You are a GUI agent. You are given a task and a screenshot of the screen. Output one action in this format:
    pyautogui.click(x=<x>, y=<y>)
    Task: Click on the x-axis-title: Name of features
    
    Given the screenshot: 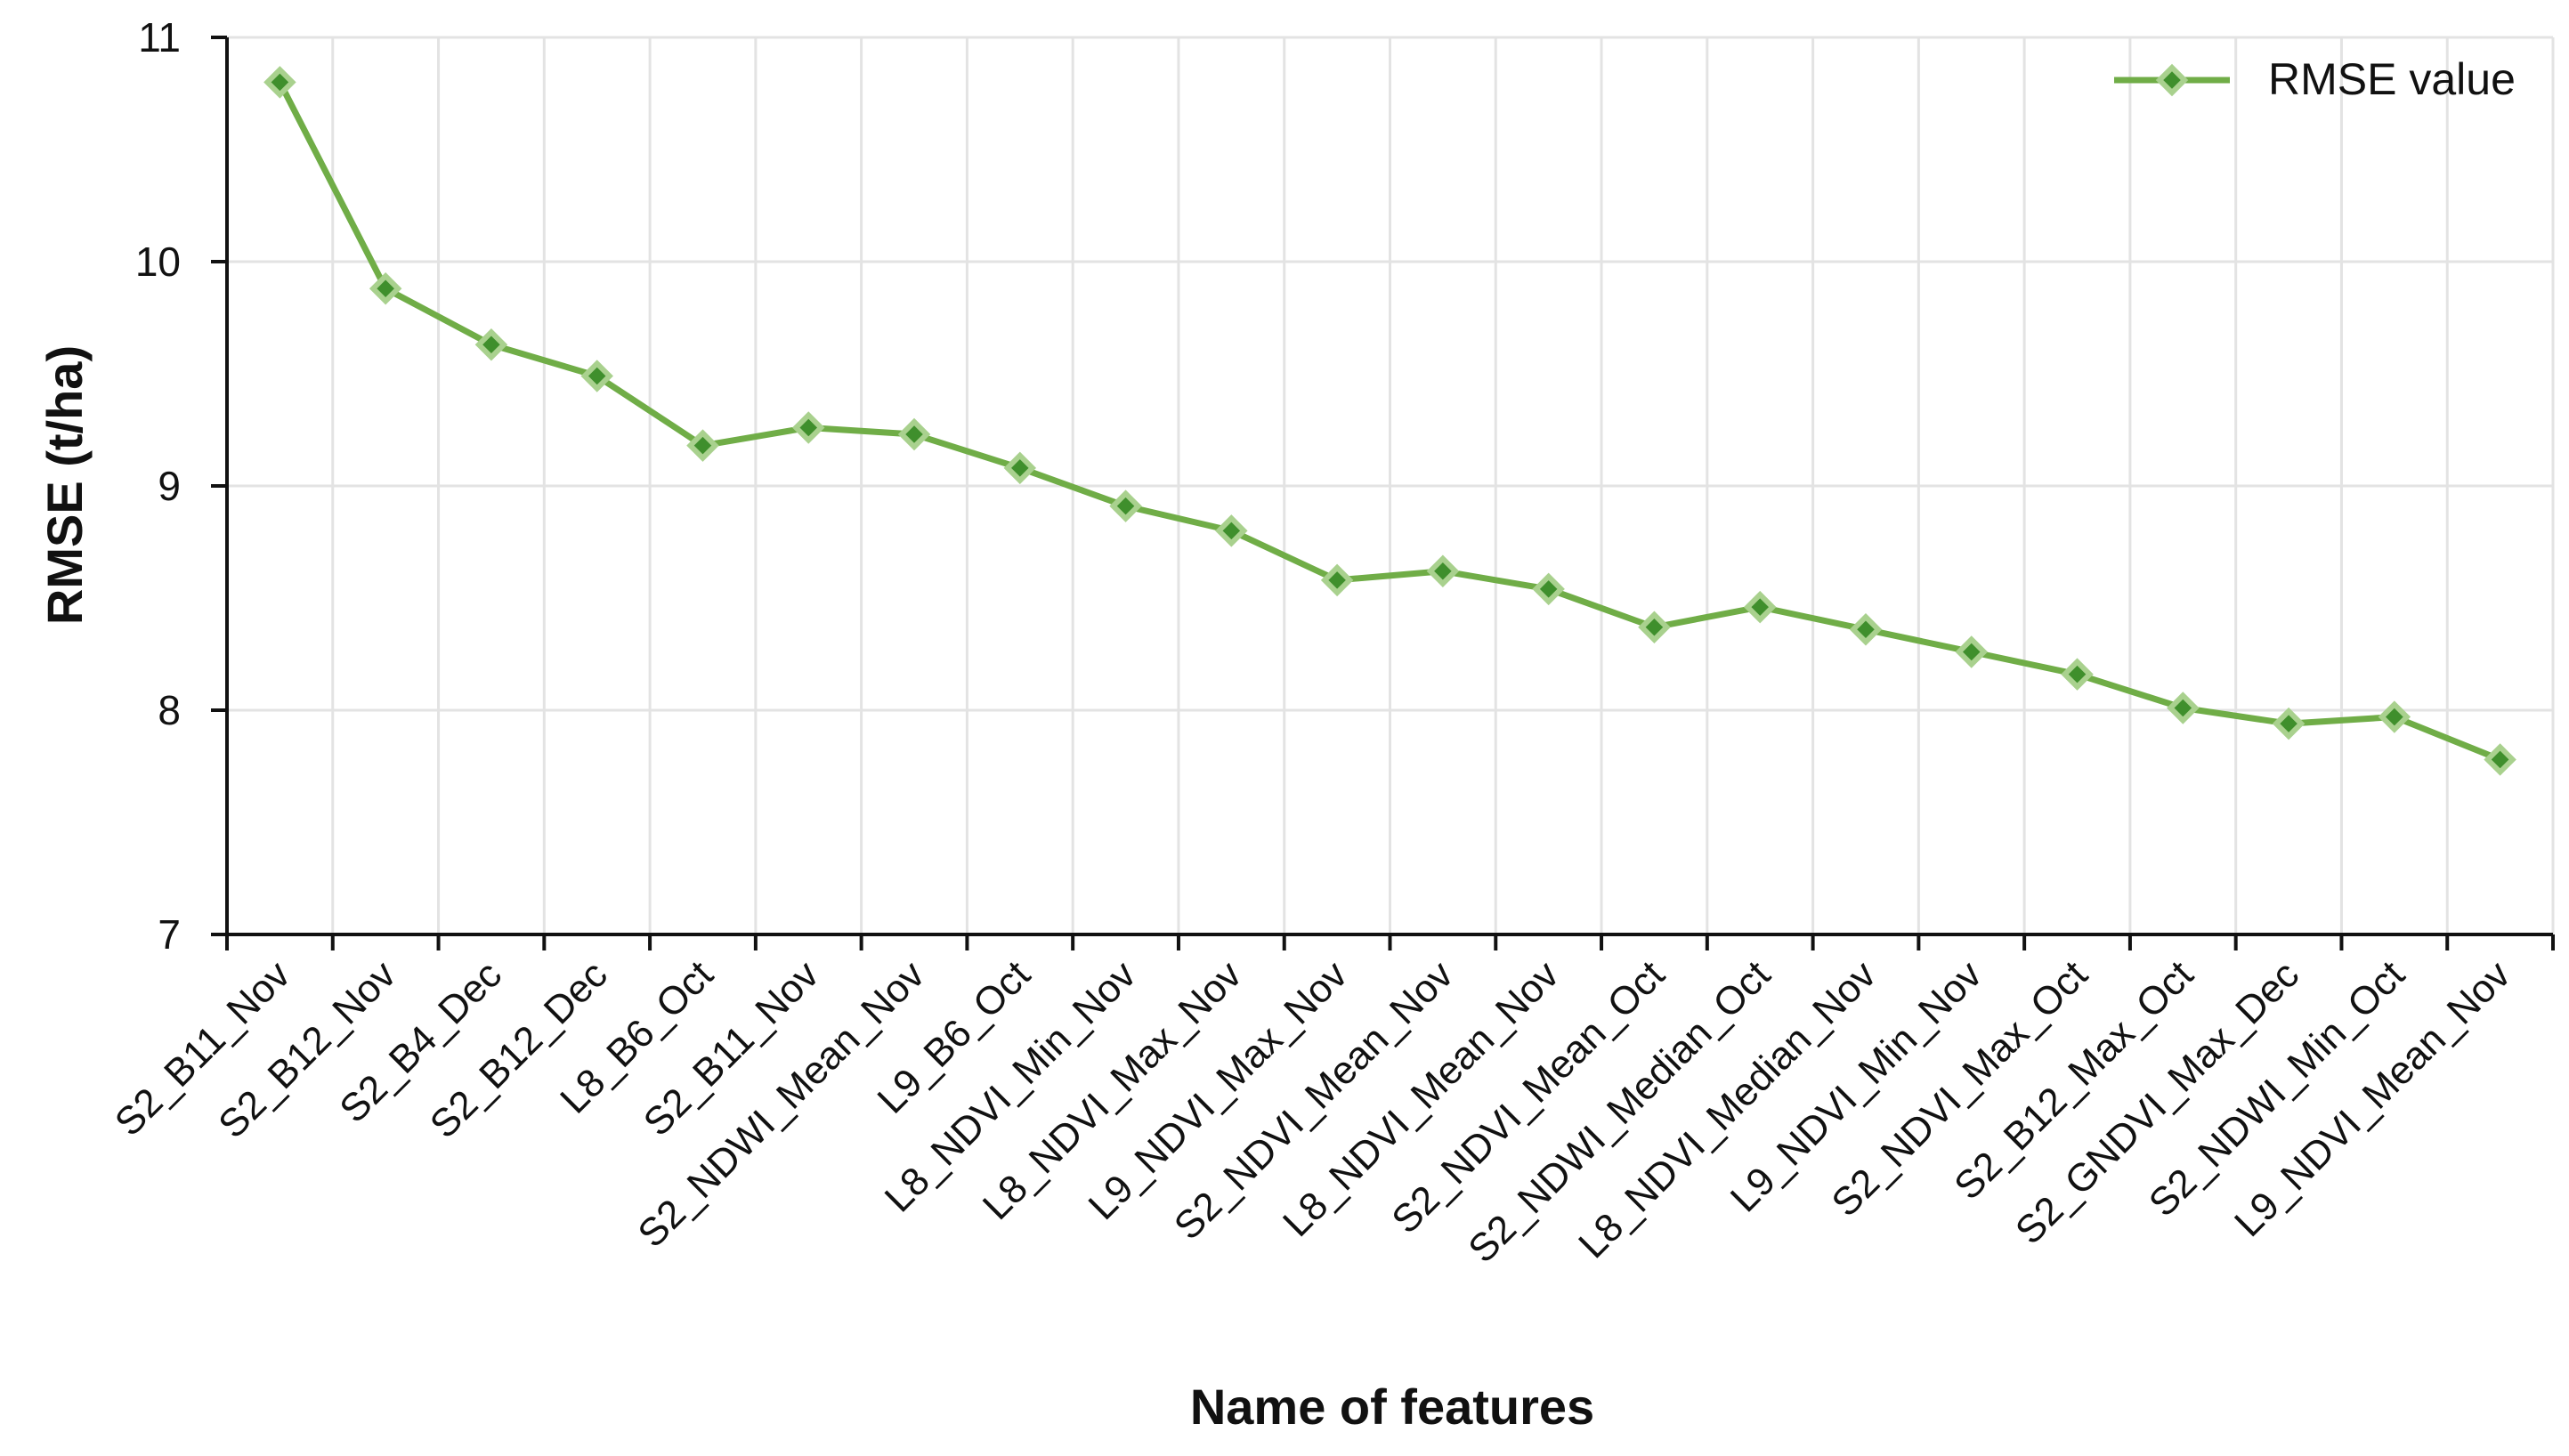 What is the action you would take?
    pyautogui.click(x=1392, y=1407)
    